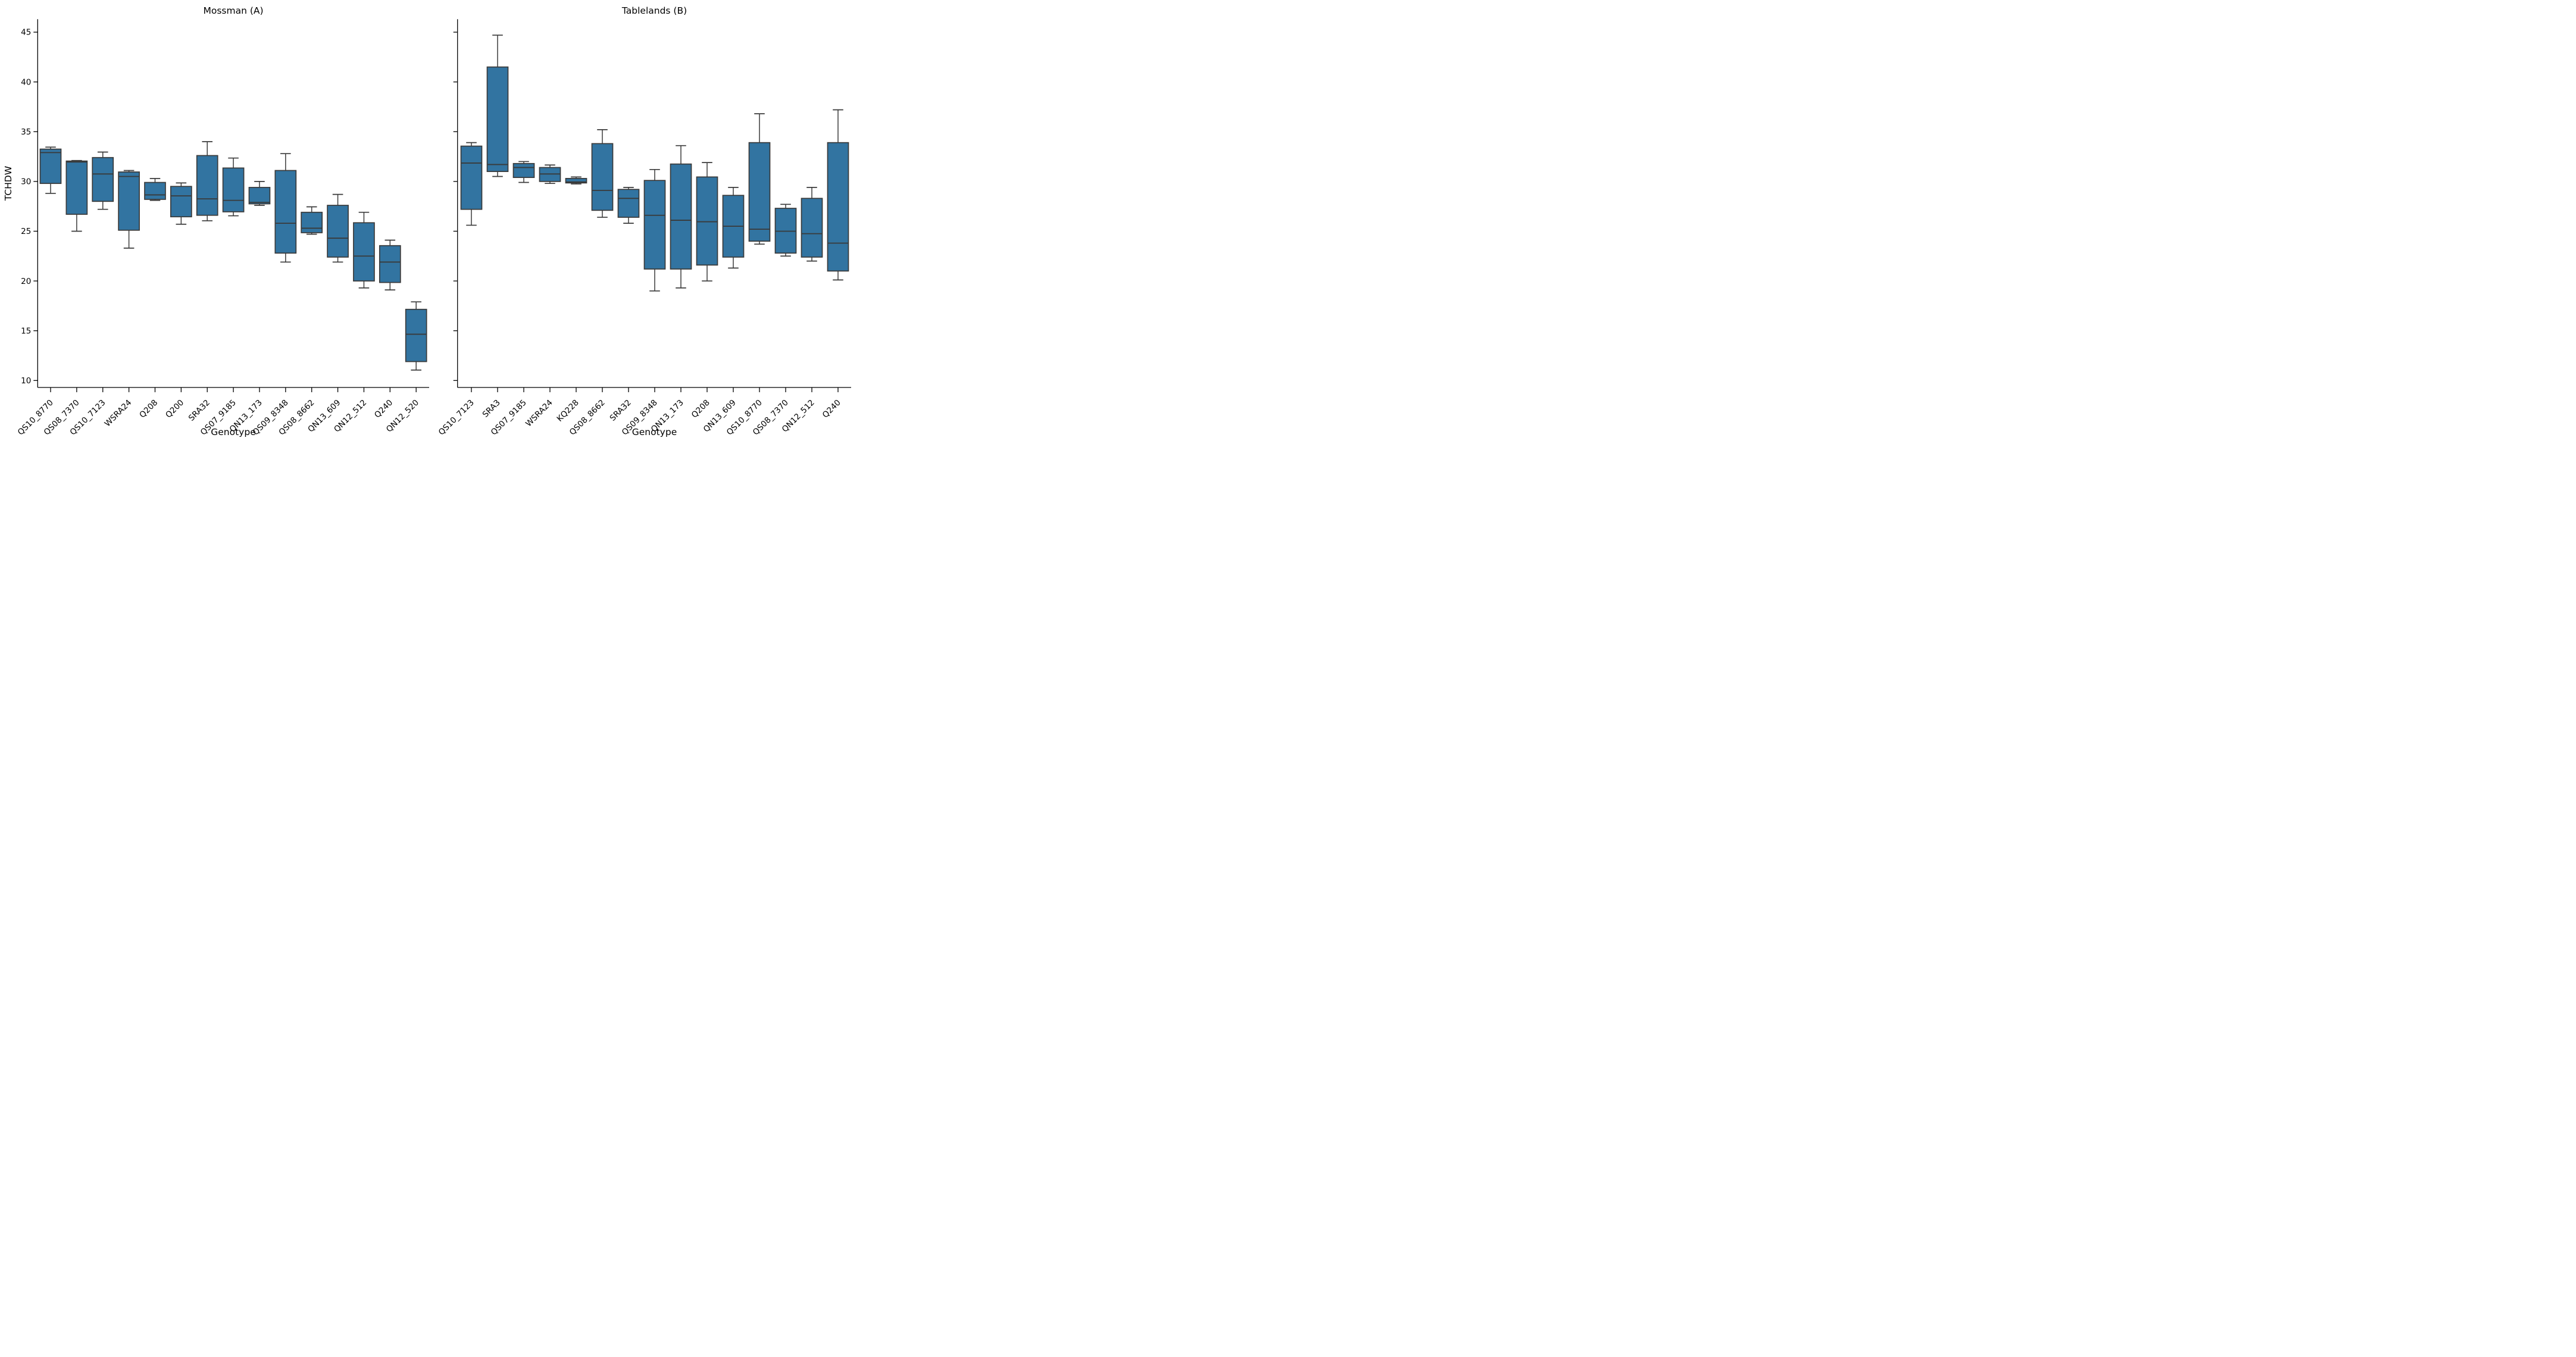 Image resolution: width=2576 pixels, height=1357 pixels. What do you see at coordinates (654, 432) in the screenshot?
I see `panel-b-x-axis-label: Genotype` at bounding box center [654, 432].